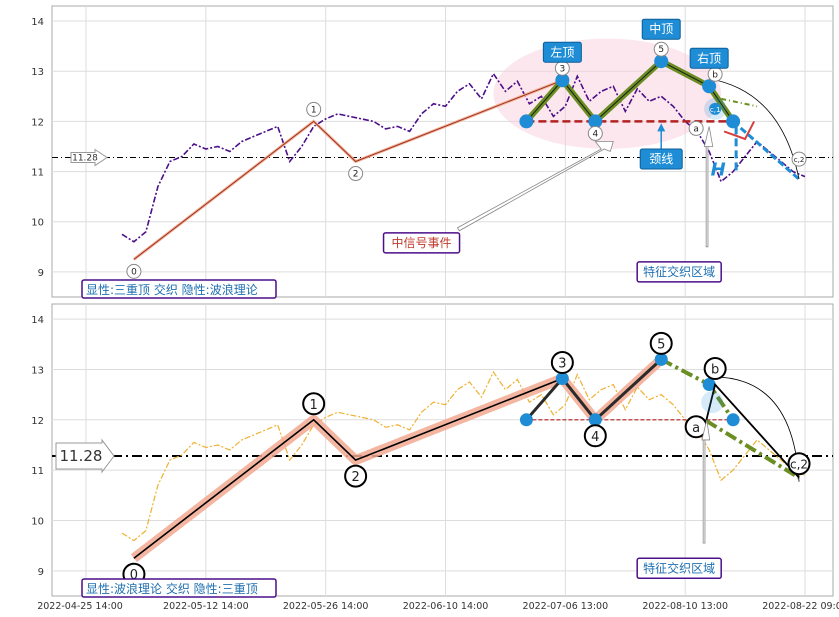 The image size is (839, 617). What do you see at coordinates (326, 606) in the screenshot?
I see `x-tick-label: 2022-05-26 14:00` at bounding box center [326, 606].